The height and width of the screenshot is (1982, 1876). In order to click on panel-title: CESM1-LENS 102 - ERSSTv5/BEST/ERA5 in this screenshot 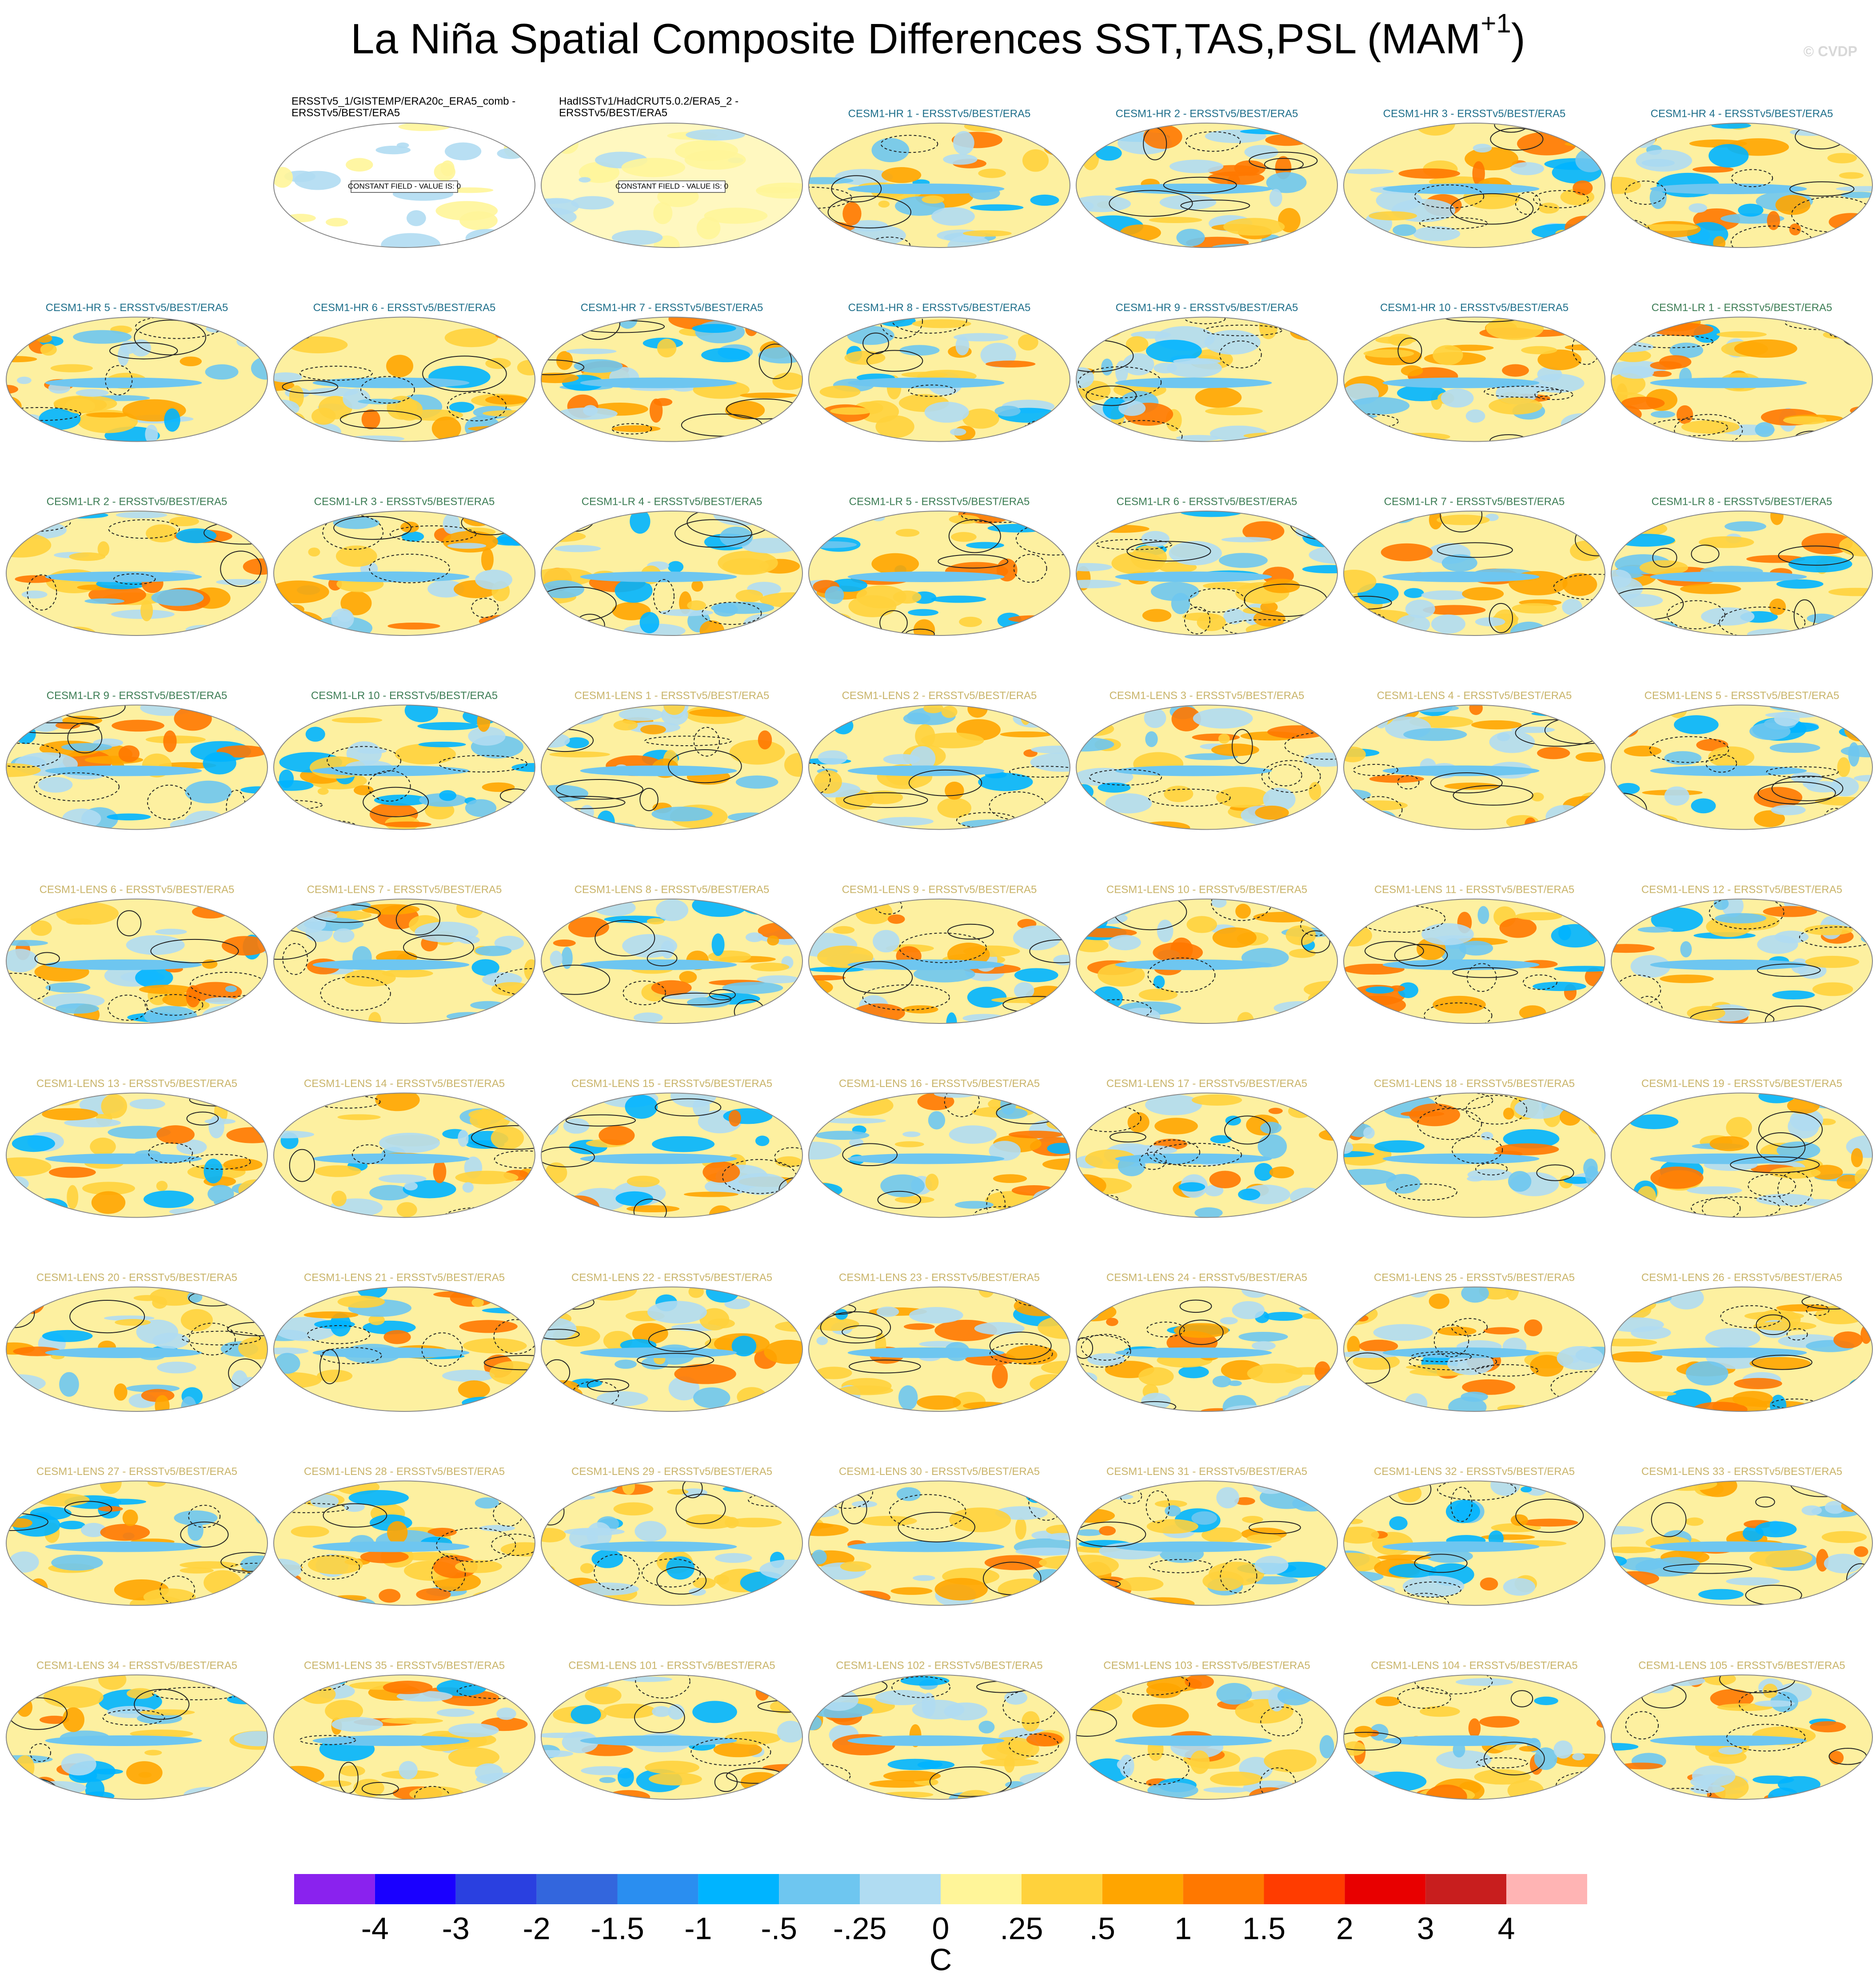, I will do `click(939, 1665)`.